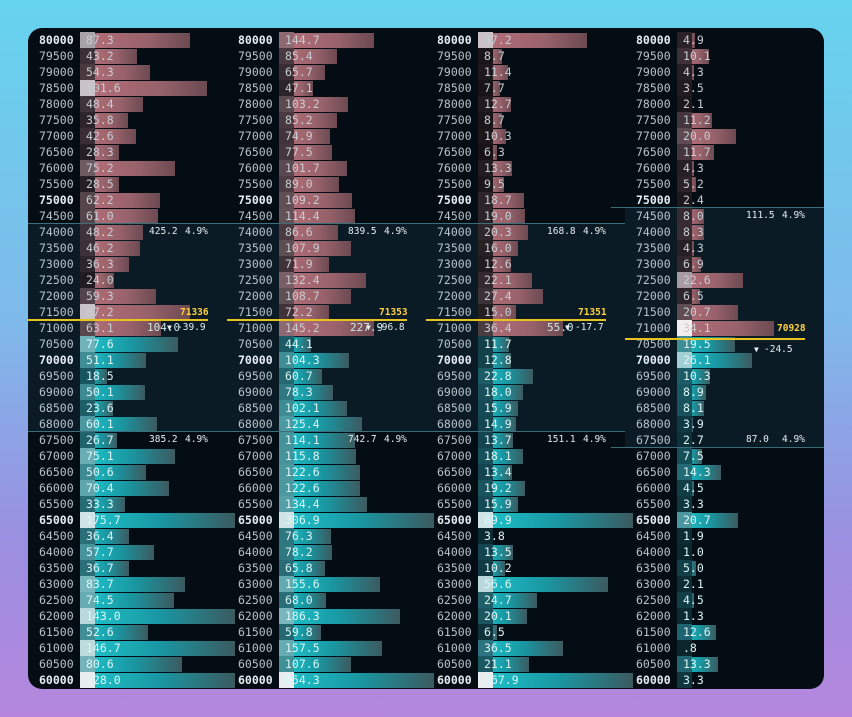 The height and width of the screenshot is (717, 852). I want to click on price-row: 77500 85.2, so click(326, 120).